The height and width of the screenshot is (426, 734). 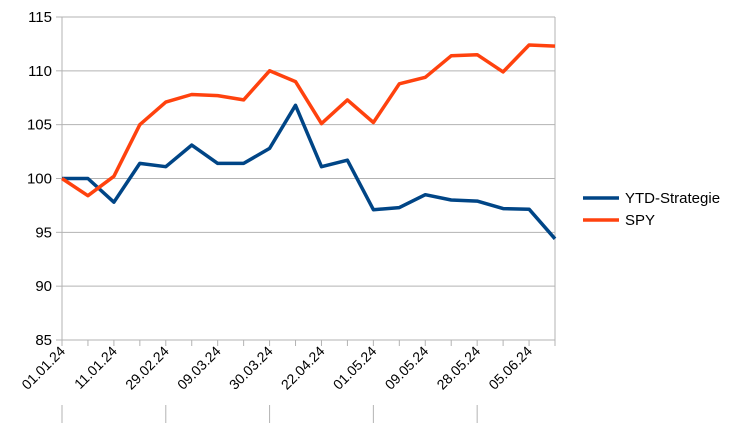 I want to click on x-tick-label: 30.03.24, so click(x=251, y=368).